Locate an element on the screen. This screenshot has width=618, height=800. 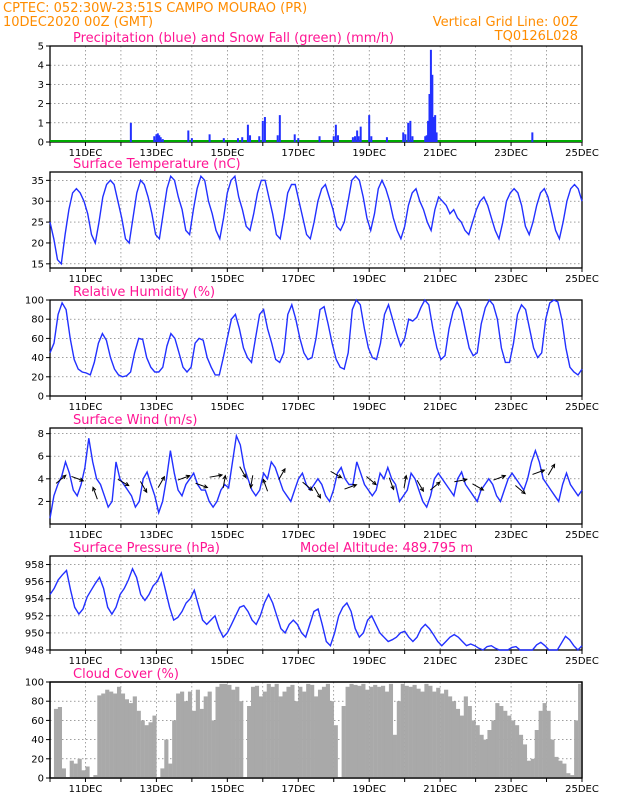
wind-frame is located at coordinates (316, 476).